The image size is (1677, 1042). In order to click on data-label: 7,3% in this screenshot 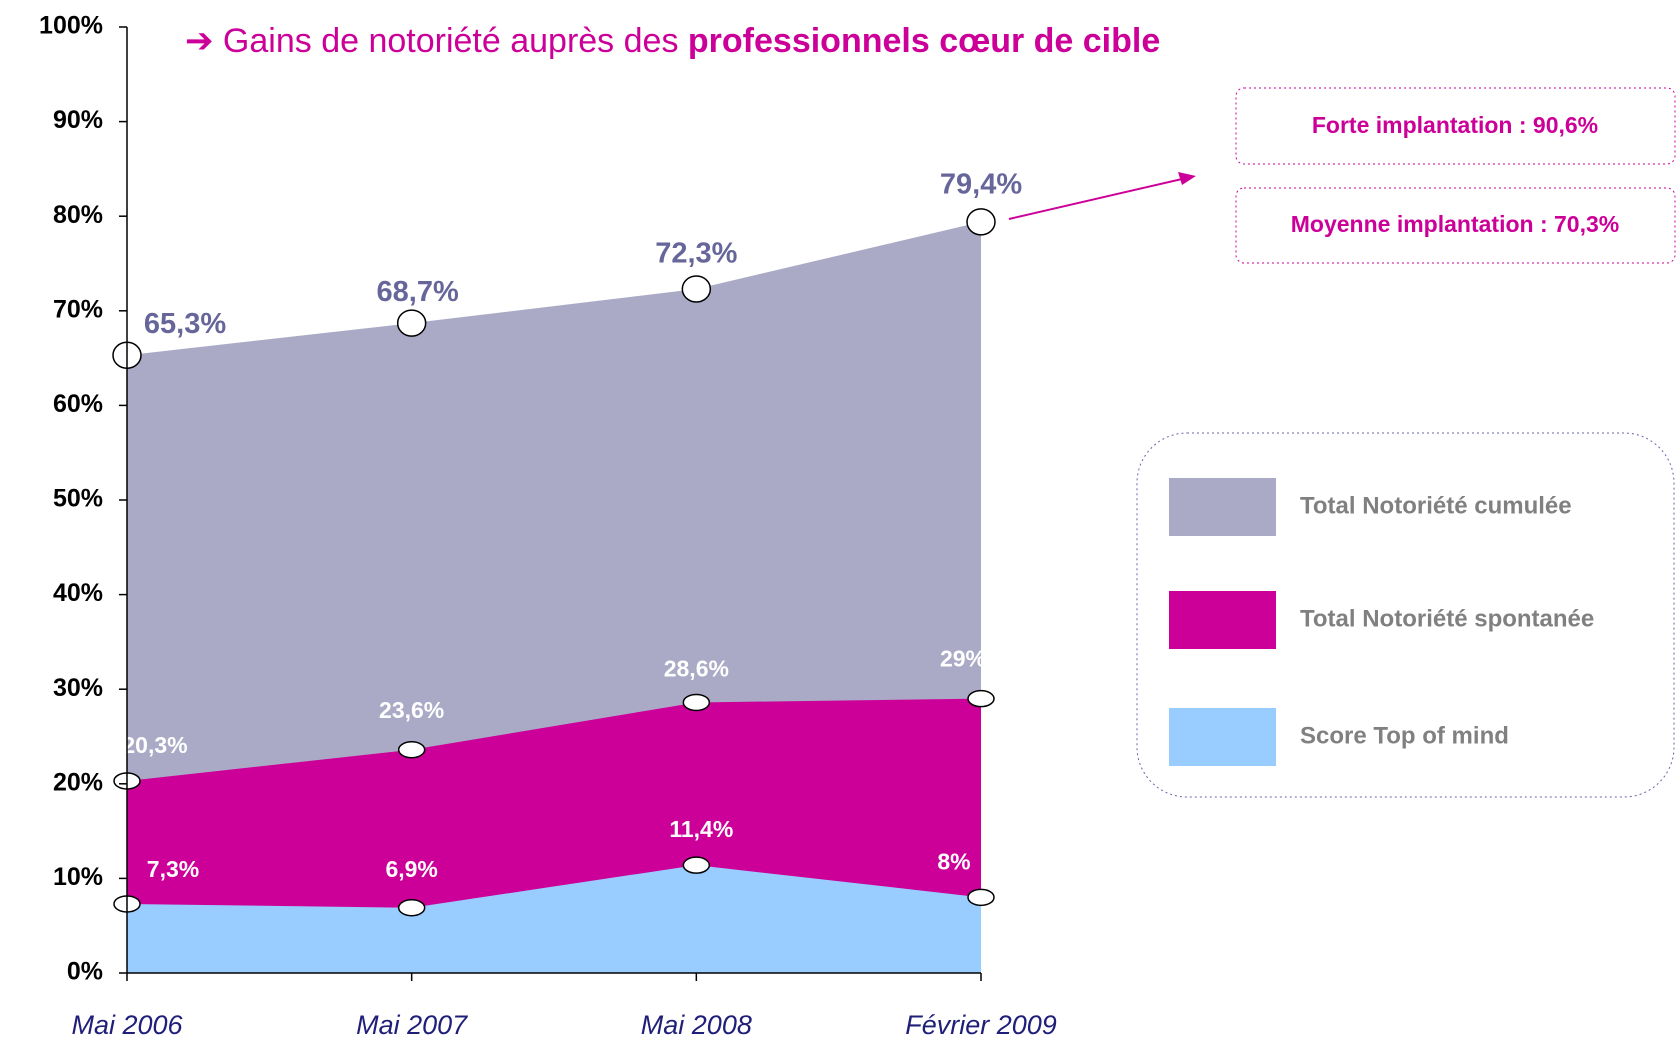, I will do `click(173, 869)`.